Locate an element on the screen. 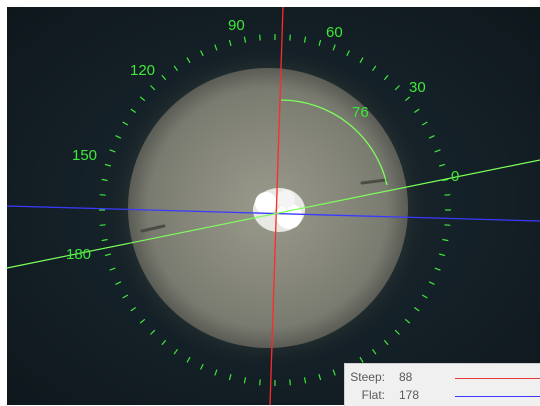 This screenshot has height=406, width=540. measured-angle-label: 76 is located at coordinates (360, 112).